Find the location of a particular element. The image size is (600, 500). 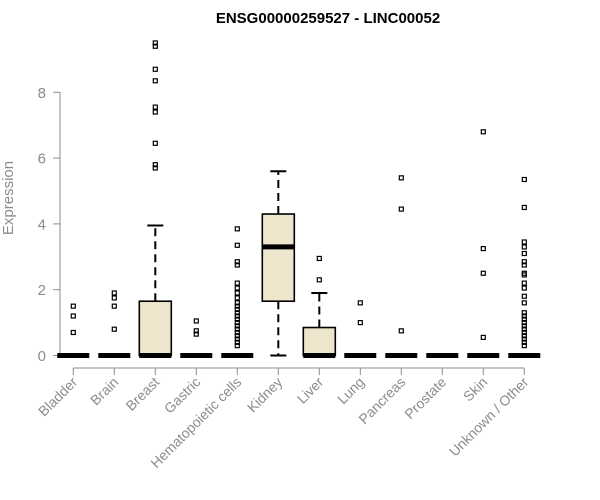

y-tick-label: 2 is located at coordinates (42, 290).